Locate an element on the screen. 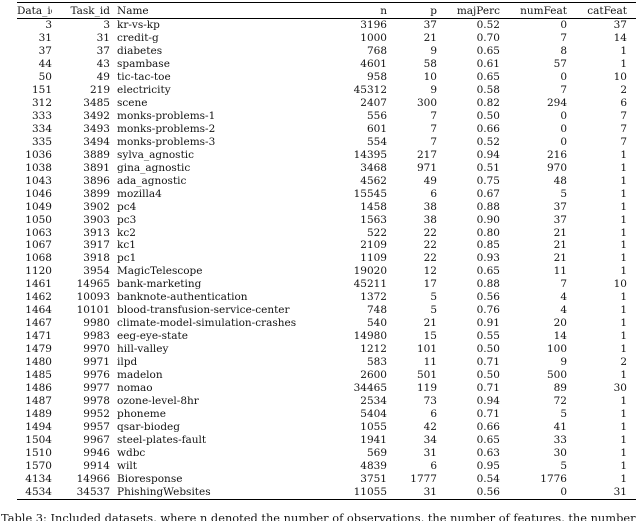 This screenshot has width=640, height=521. table-cell: 4839 is located at coordinates (373, 465).